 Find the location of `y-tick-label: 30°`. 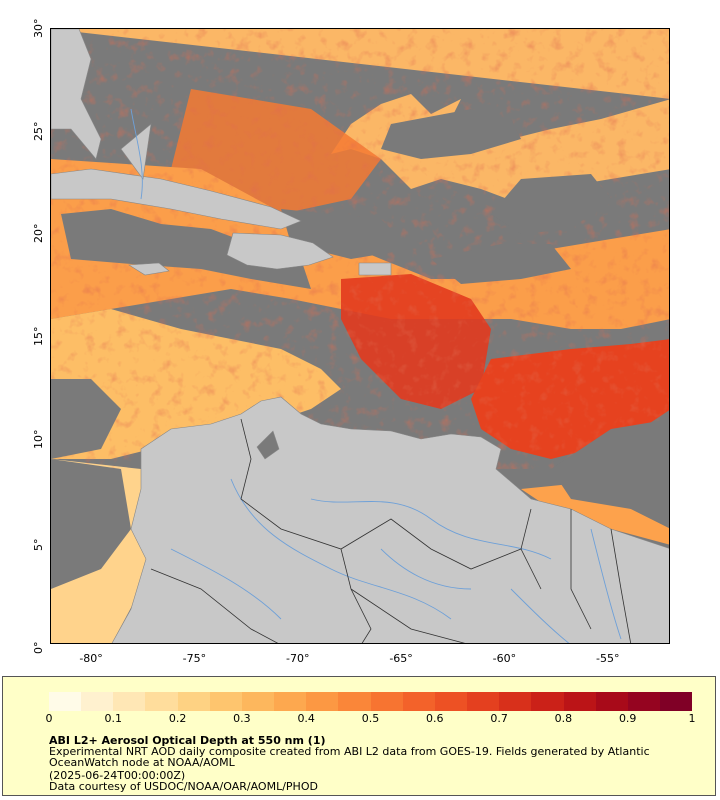

y-tick-label: 30° is located at coordinates (38, 28).